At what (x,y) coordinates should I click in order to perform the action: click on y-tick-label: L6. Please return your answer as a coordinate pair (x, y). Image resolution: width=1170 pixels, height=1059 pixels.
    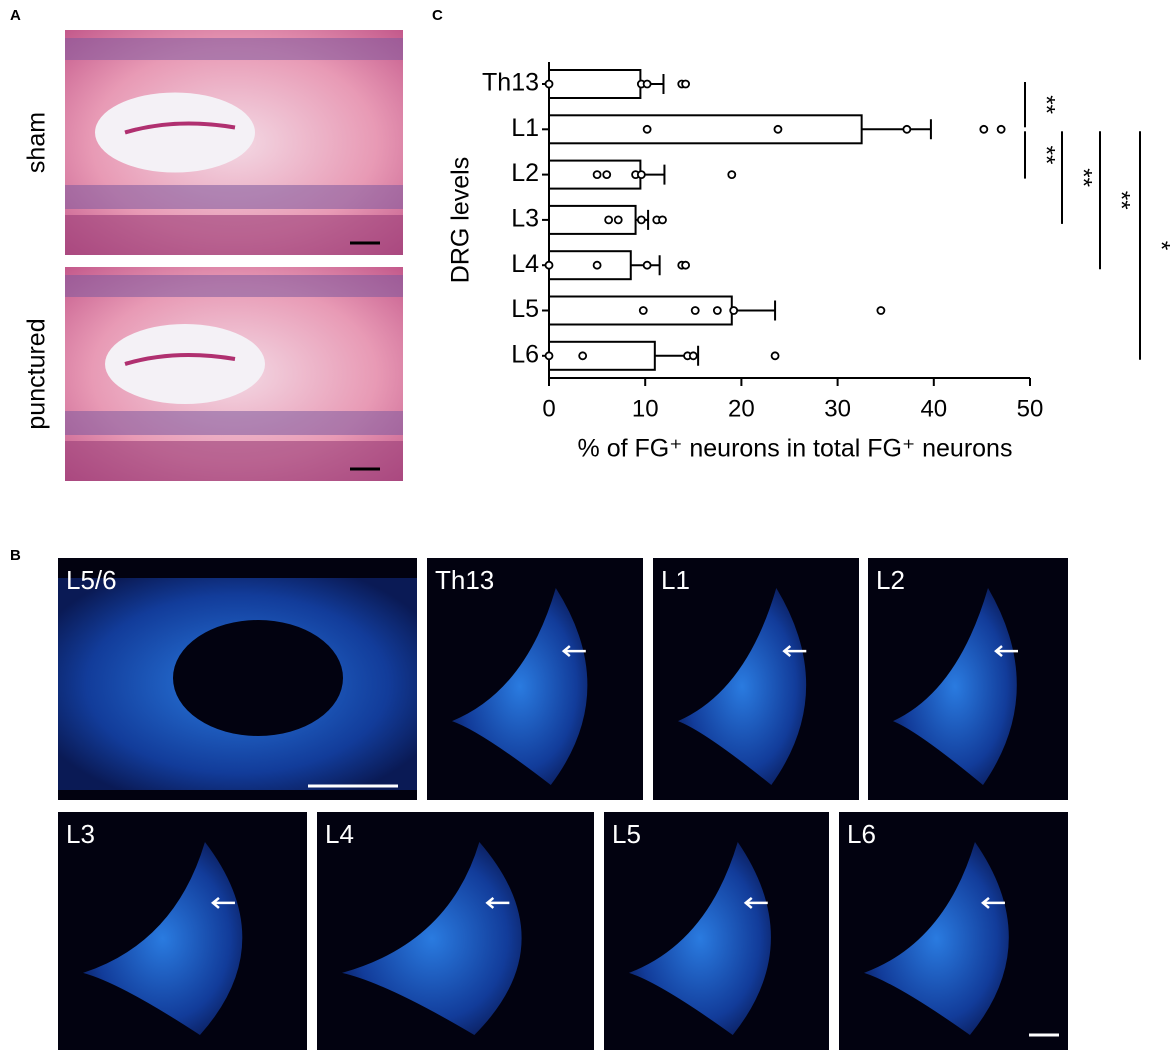
    Looking at the image, I should click on (525, 354).